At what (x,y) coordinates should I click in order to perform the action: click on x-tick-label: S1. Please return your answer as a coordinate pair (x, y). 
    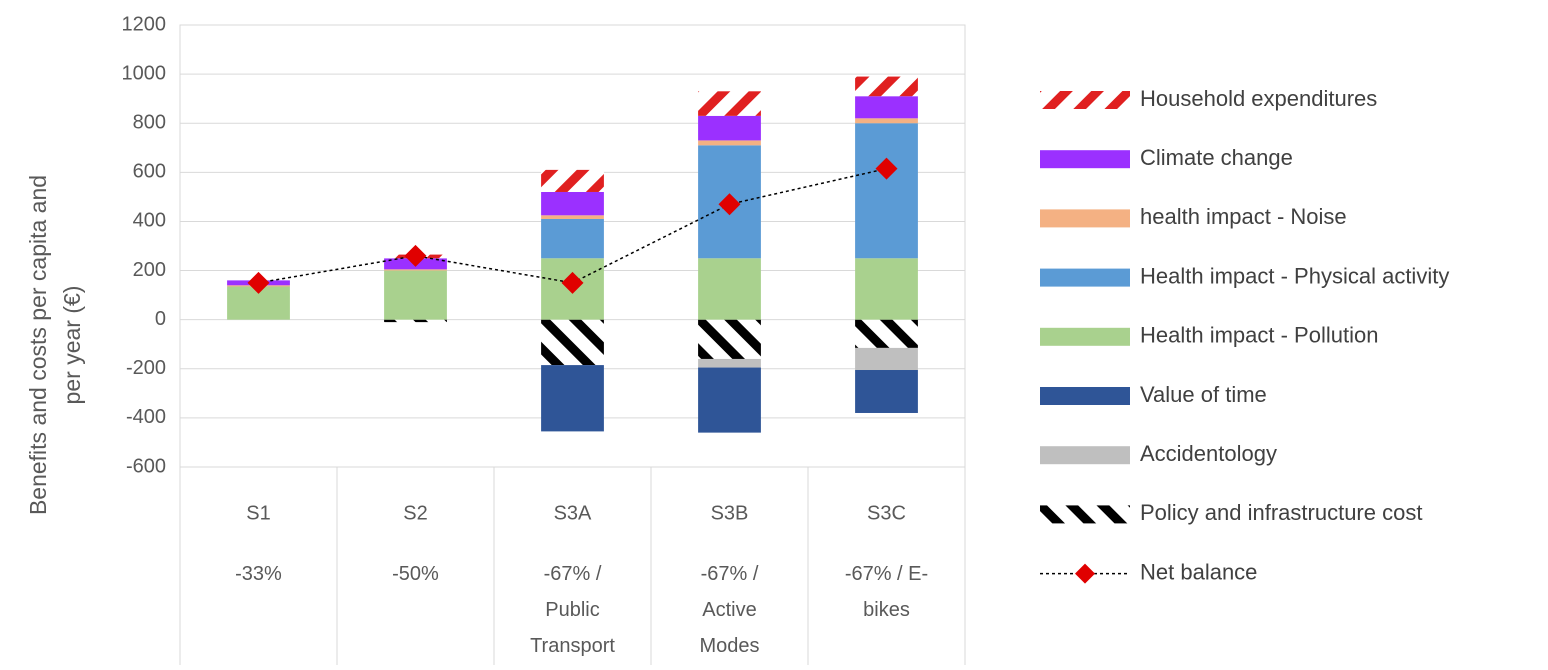
    Looking at the image, I should click on (258, 513).